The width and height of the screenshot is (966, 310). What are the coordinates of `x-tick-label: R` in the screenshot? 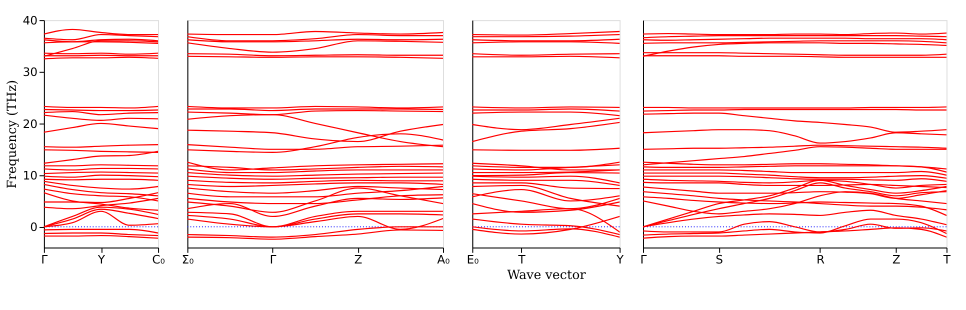 It's located at (820, 259).